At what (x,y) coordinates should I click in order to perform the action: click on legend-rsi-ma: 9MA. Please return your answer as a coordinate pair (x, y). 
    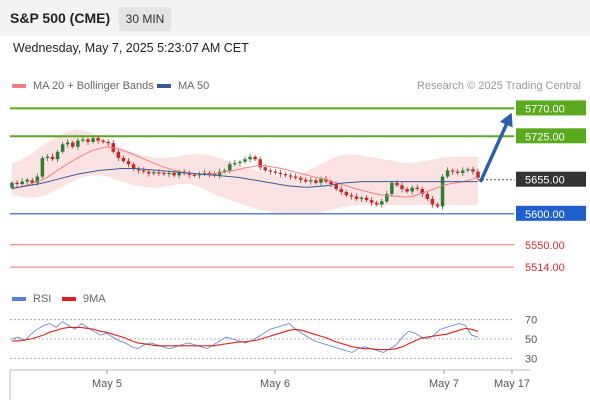
    Looking at the image, I should click on (84, 299).